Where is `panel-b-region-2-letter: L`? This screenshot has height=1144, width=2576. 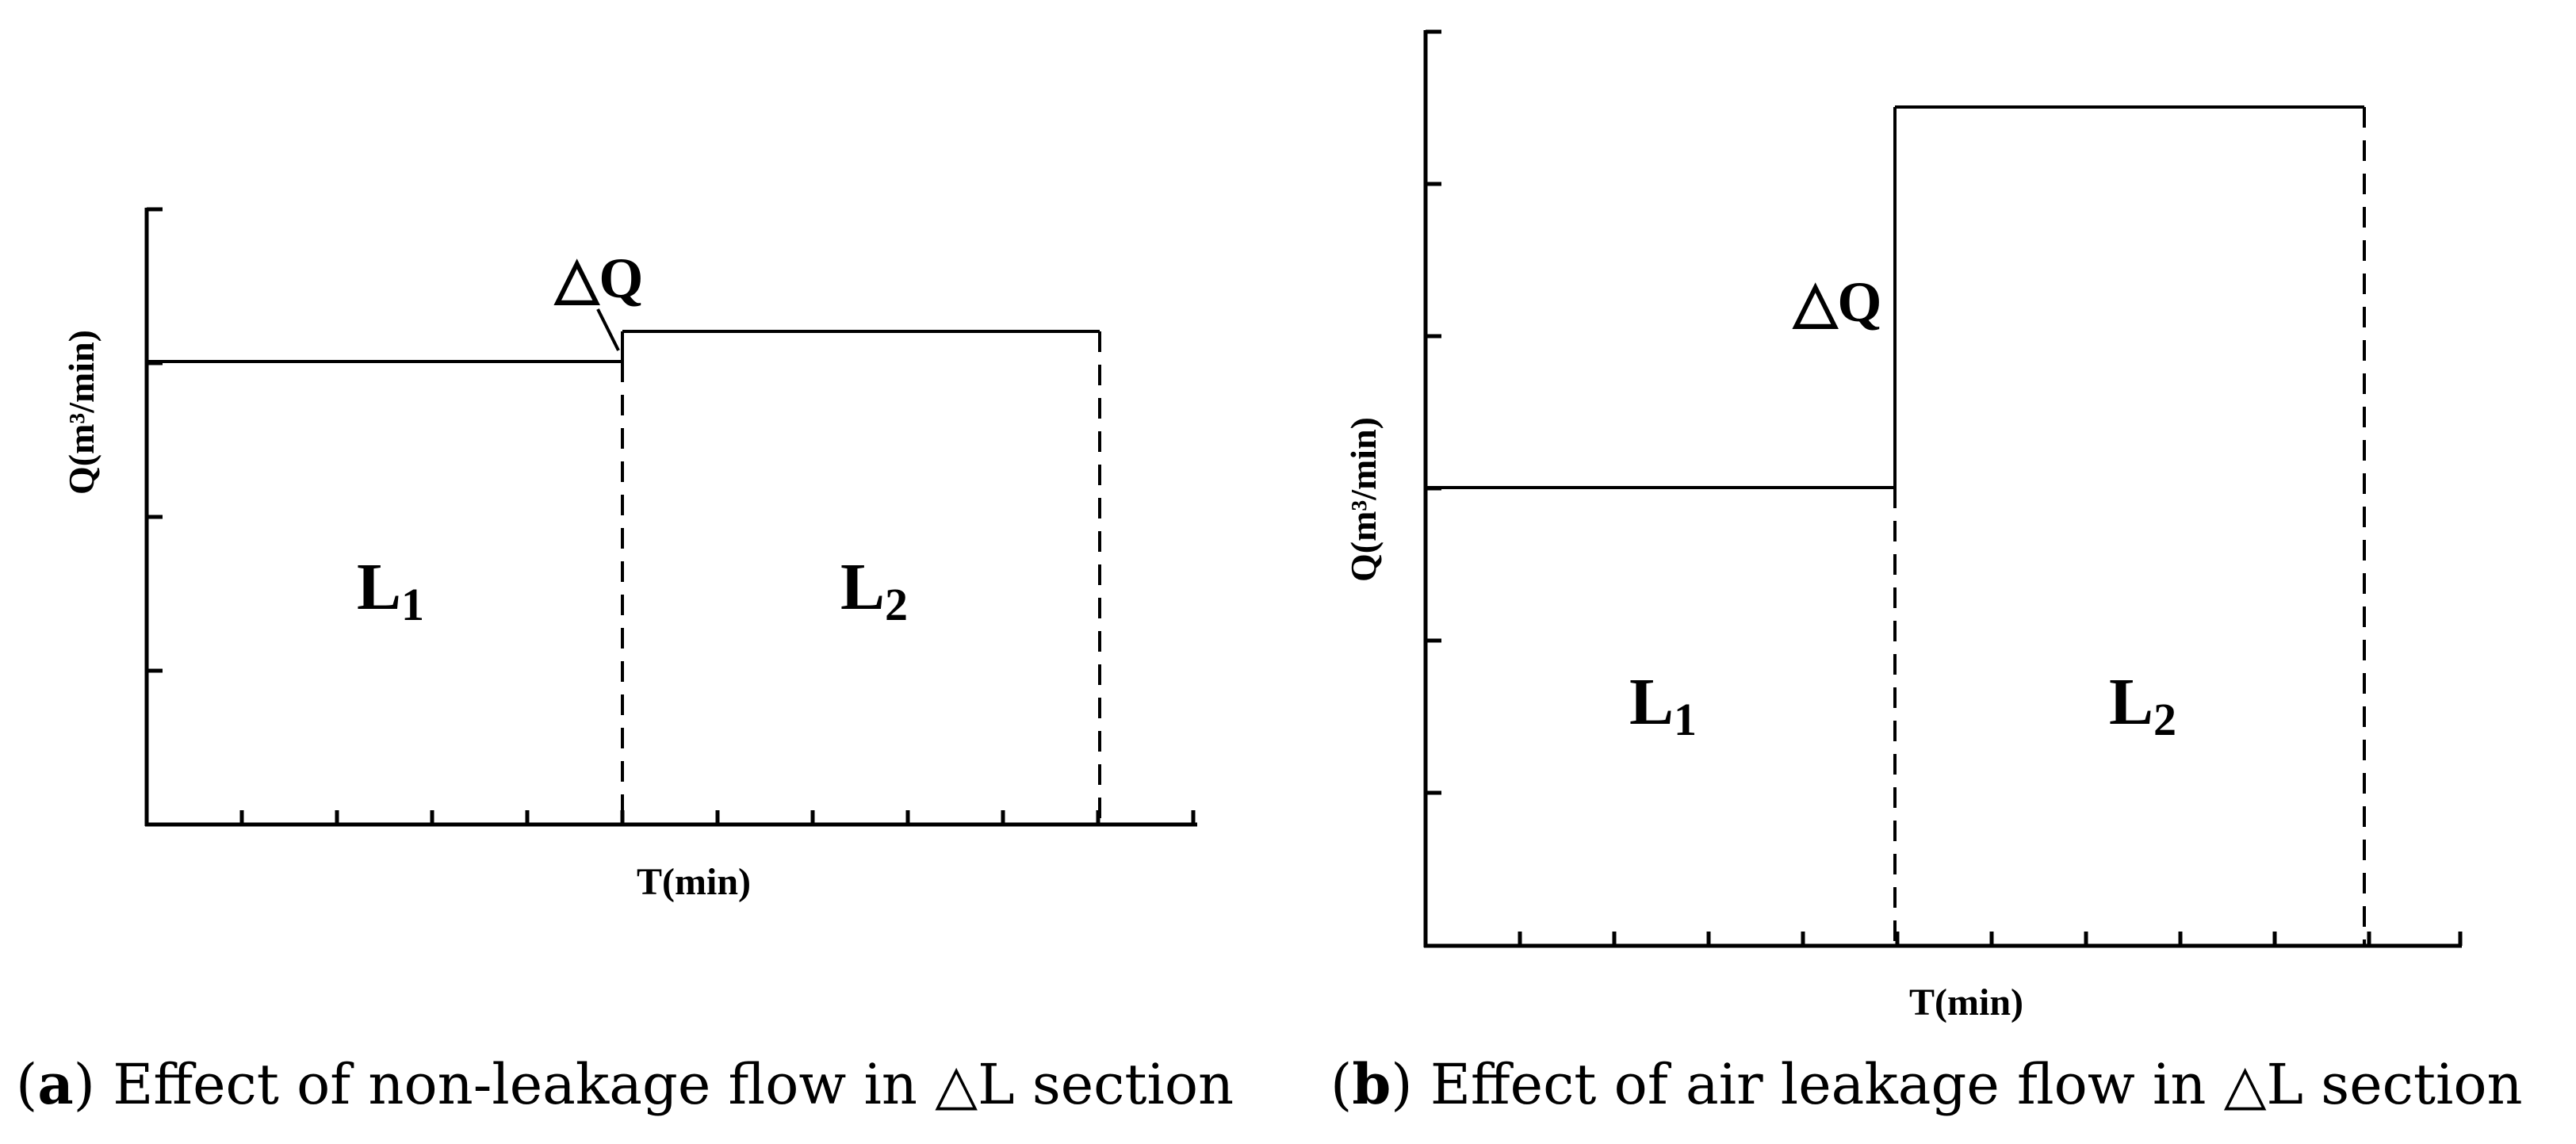
panel-b-region-2-letter: L is located at coordinates (2131, 702).